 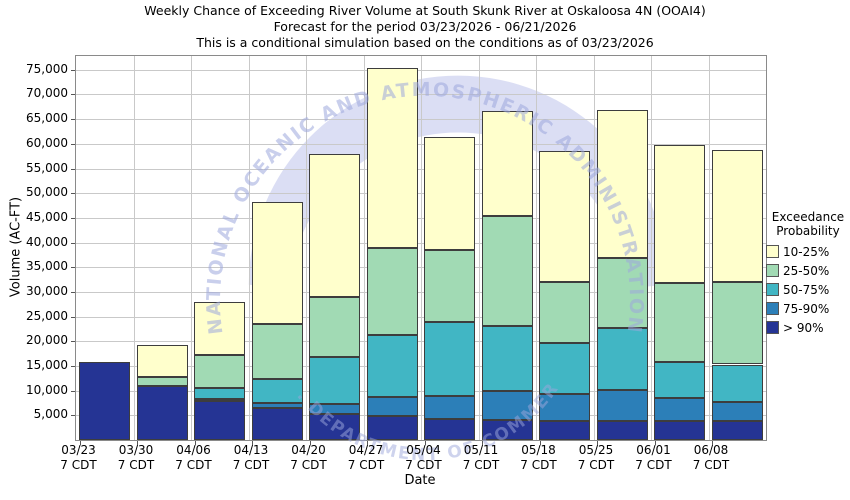 What do you see at coordinates (251, 450) in the screenshot?
I see `x-tick-label-date: 04/13` at bounding box center [251, 450].